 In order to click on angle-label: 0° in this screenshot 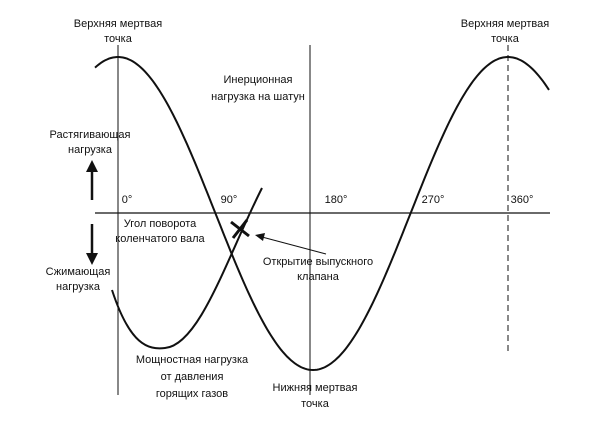, I will do `click(127, 200)`.